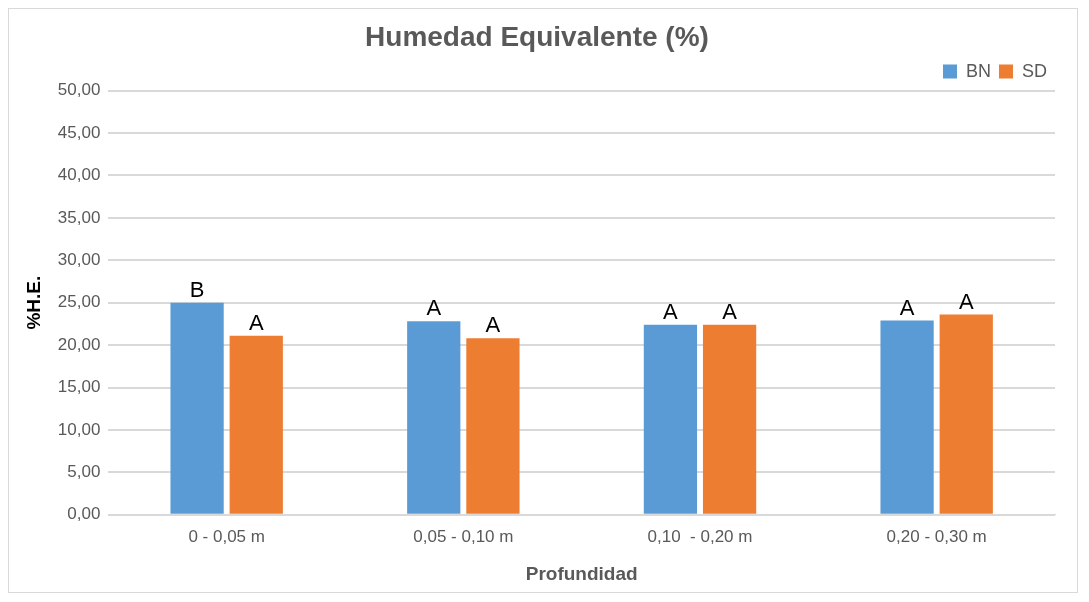 The image size is (1089, 602). Describe the element at coordinates (581, 573) in the screenshot. I see `x-axis-title: Profundidad` at that location.